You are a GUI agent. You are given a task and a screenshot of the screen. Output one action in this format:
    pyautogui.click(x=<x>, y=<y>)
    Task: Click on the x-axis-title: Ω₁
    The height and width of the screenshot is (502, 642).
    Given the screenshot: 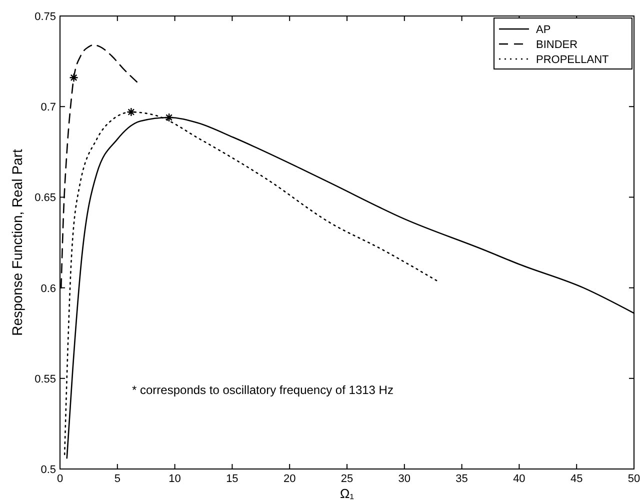 What is the action you would take?
    pyautogui.click(x=347, y=493)
    